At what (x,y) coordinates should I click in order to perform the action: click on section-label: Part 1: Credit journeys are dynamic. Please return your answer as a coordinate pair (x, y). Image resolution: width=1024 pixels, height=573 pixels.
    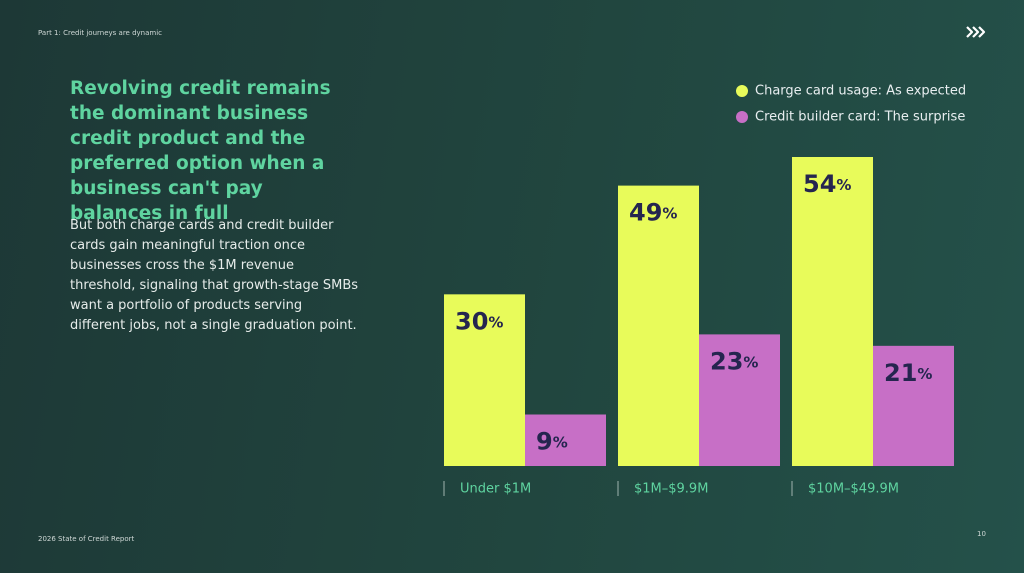
    Looking at the image, I should click on (100, 33).